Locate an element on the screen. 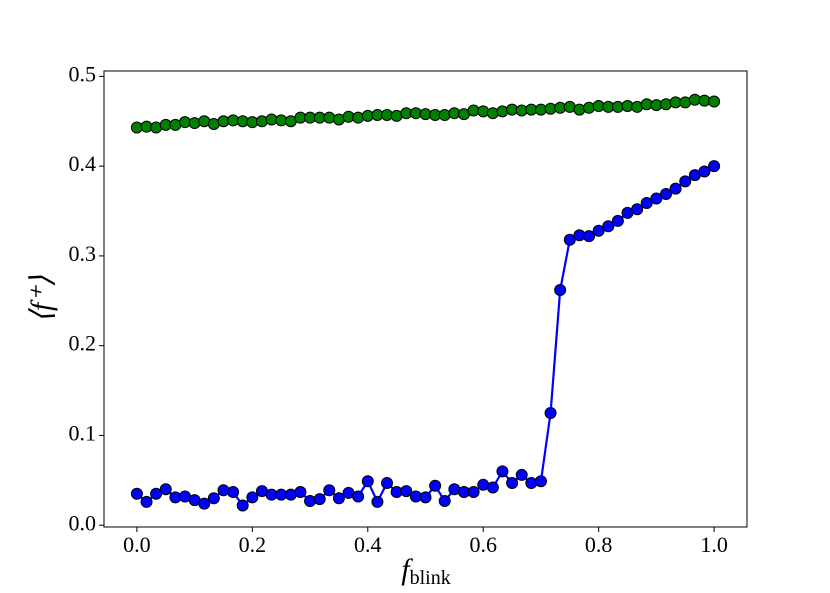 The height and width of the screenshot is (593, 830). y-tick-label: 0.4 is located at coordinates (83, 163).